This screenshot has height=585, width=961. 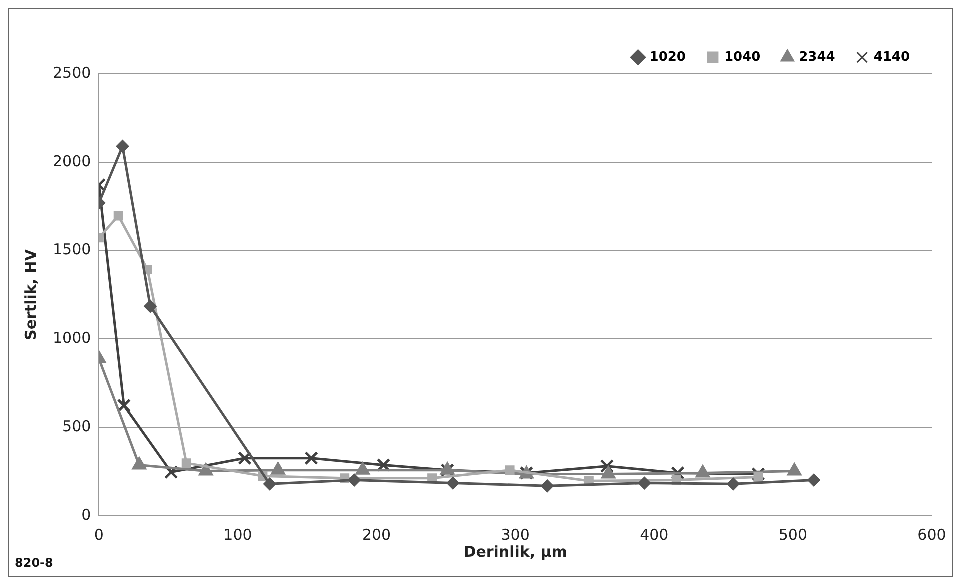 What do you see at coordinates (99, 535) in the screenshot?
I see `x-tick-label: 0` at bounding box center [99, 535].